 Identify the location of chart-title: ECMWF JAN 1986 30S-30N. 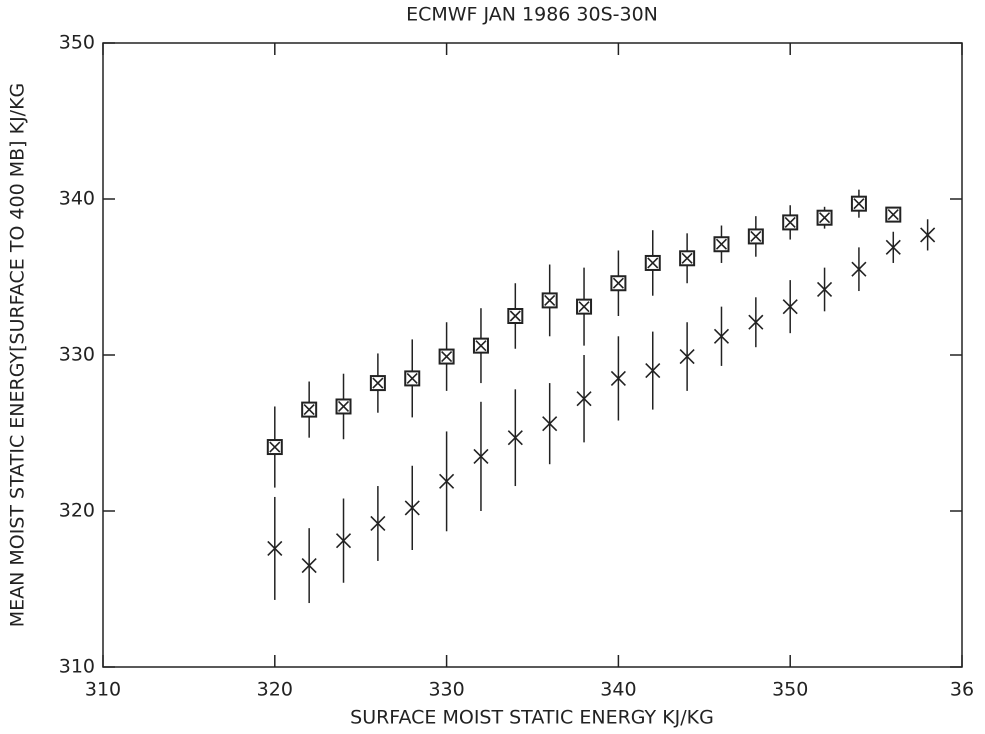
(532, 15).